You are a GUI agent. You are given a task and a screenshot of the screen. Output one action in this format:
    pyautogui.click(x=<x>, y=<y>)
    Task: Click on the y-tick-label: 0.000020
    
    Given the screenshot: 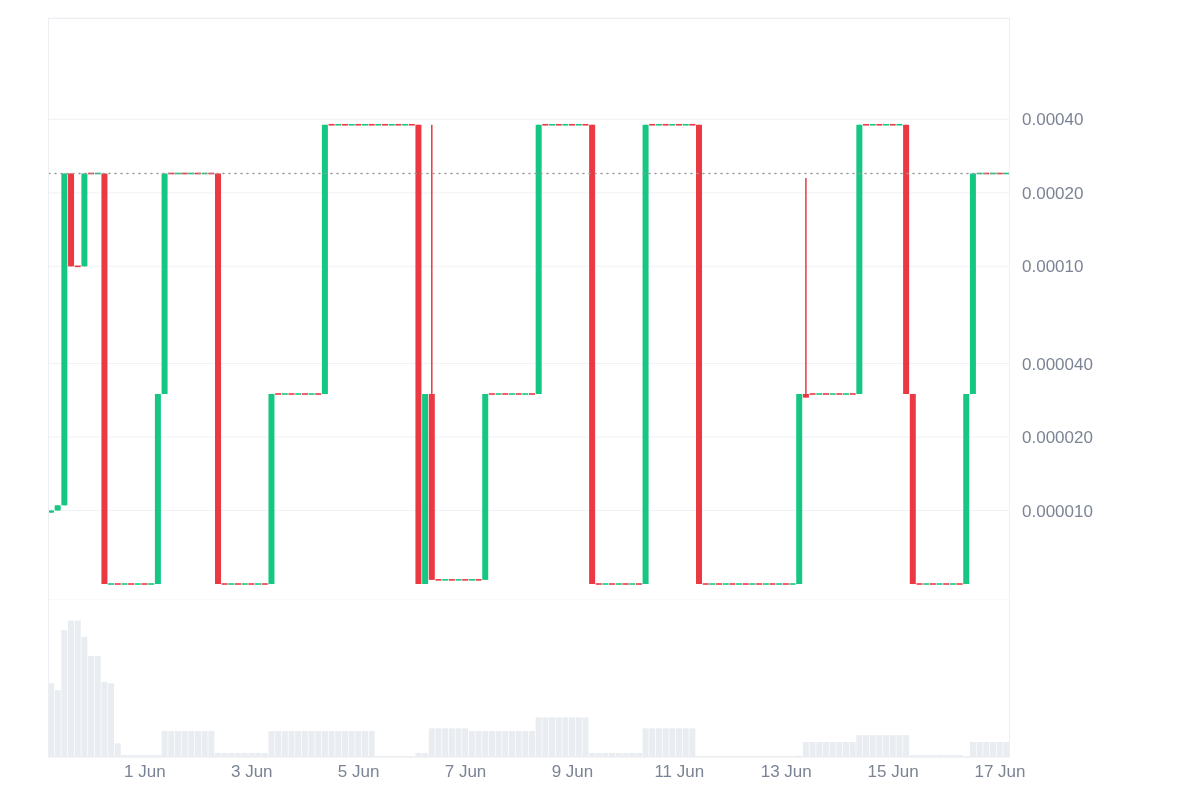 What is the action you would take?
    pyautogui.click(x=1057, y=438)
    